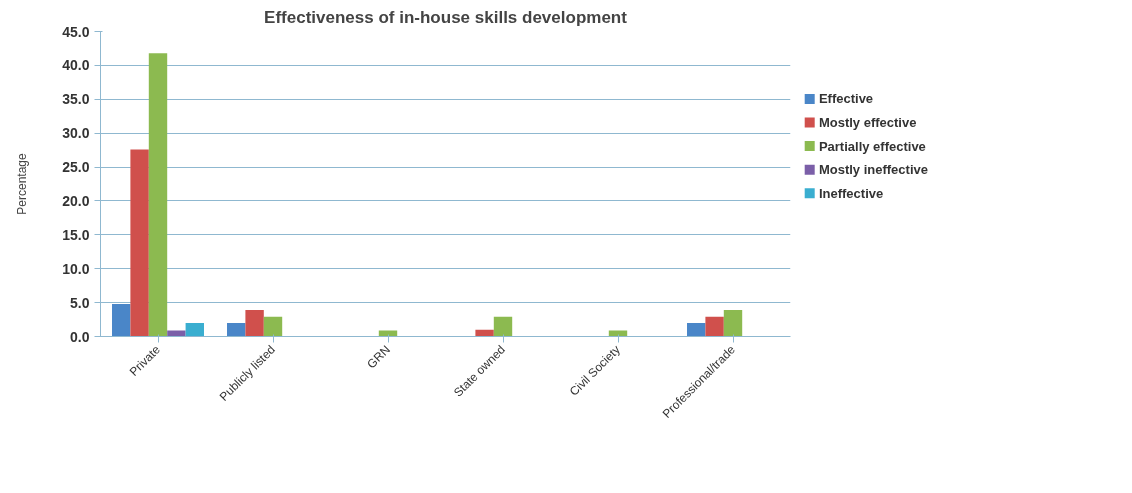 The image size is (1132, 493). What do you see at coordinates (446, 17) in the screenshot?
I see `chart-title: Effectiveness of in-house skills development` at bounding box center [446, 17].